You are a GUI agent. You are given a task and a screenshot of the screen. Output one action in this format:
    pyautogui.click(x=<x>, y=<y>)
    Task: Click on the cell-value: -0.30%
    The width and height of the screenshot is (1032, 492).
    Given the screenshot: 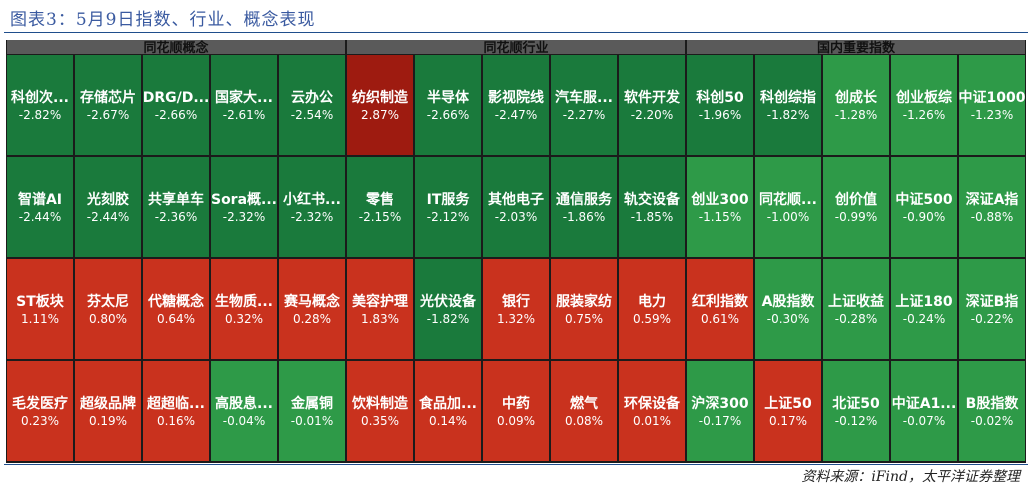 What is the action you would take?
    pyautogui.click(x=788, y=319)
    